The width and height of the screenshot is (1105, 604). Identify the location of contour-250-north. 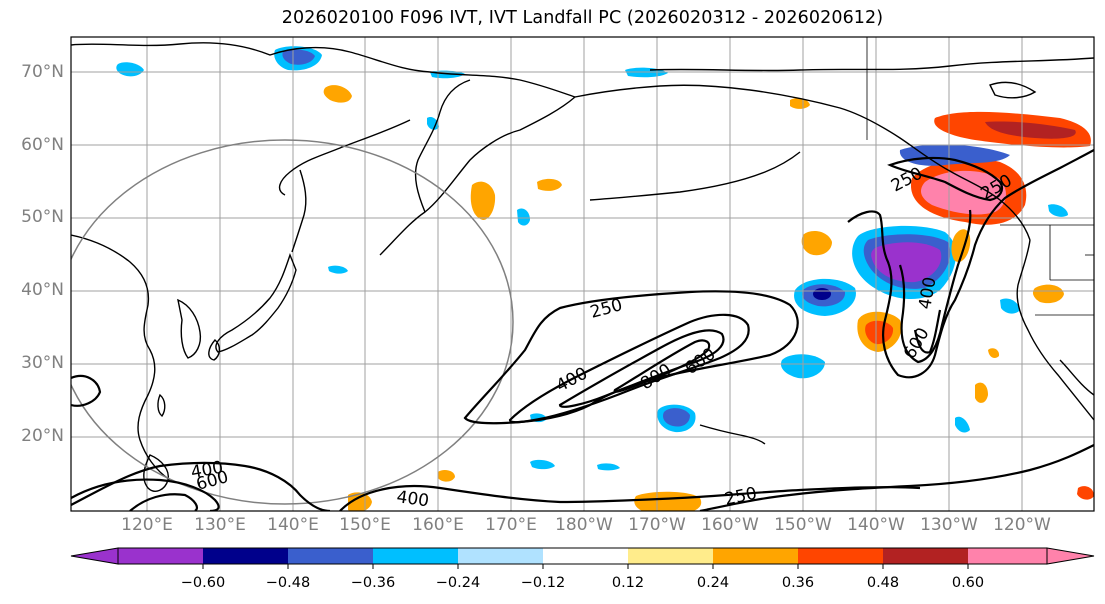
(945, 179).